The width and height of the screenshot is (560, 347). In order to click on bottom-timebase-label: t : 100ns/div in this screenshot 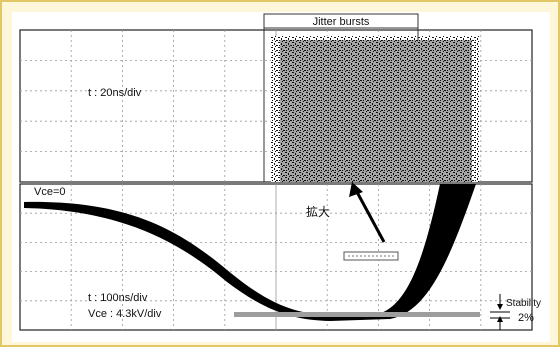, I will do `click(118, 298)`.